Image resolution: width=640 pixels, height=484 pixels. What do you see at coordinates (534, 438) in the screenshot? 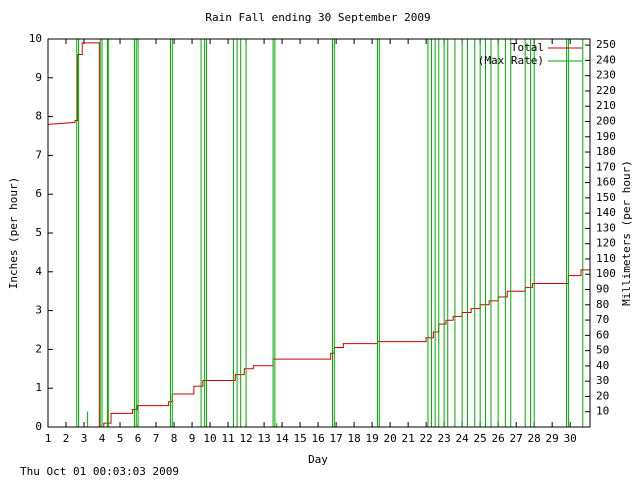
I see `x-tick-label: 28` at bounding box center [534, 438].